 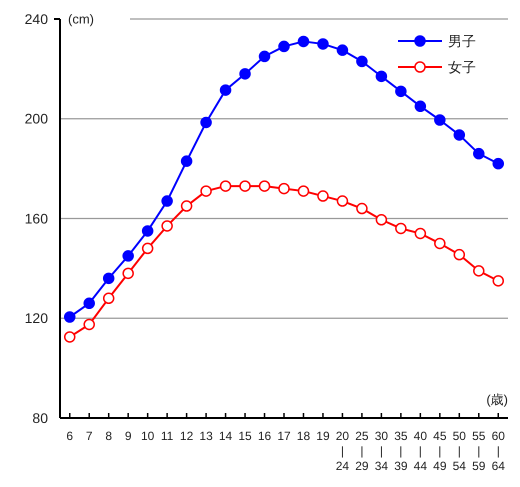 I want to click on x-tick-label: 16, so click(x=265, y=436).